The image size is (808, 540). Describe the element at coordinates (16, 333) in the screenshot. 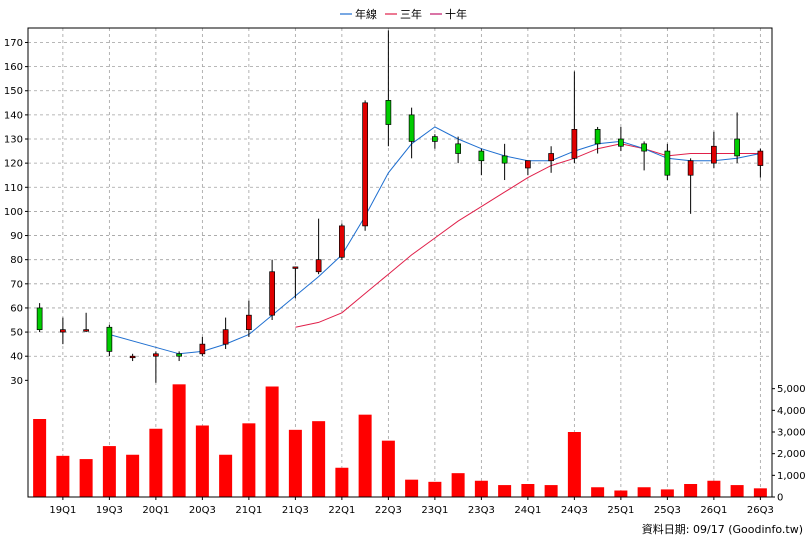

I see `price-tick-label: 50` at that location.